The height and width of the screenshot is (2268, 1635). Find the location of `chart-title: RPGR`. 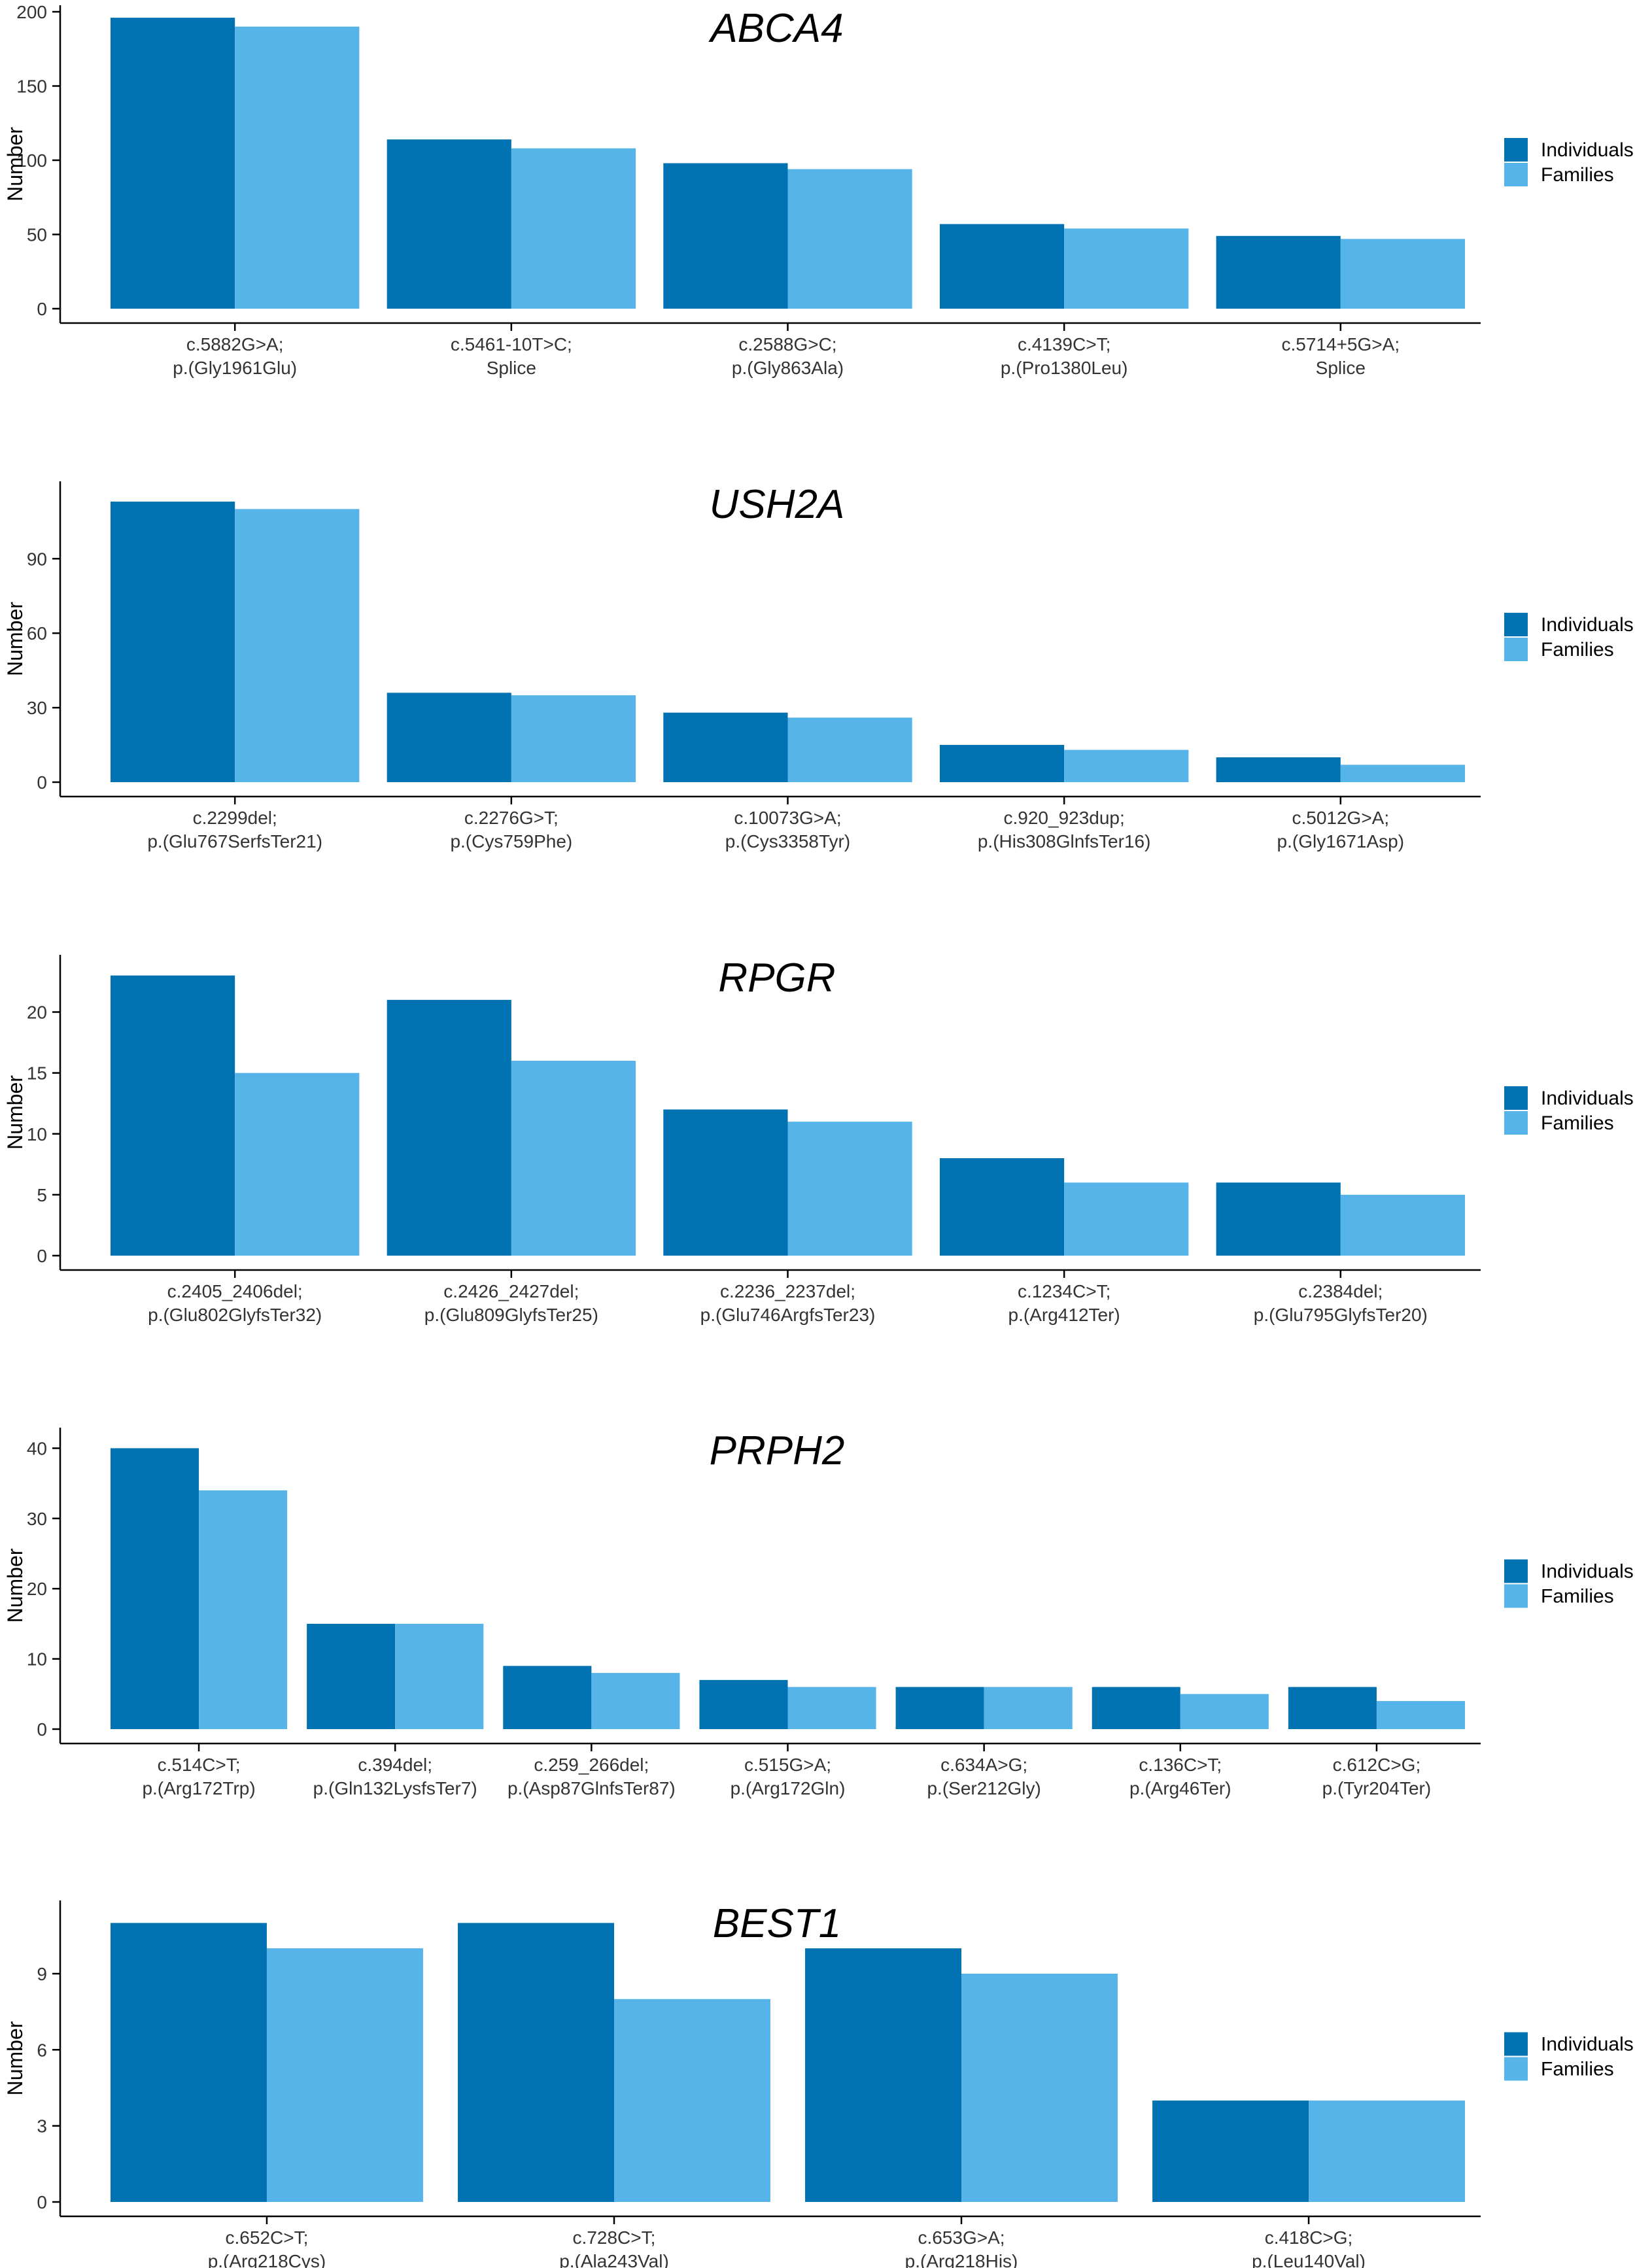

chart-title: RPGR is located at coordinates (777, 978).